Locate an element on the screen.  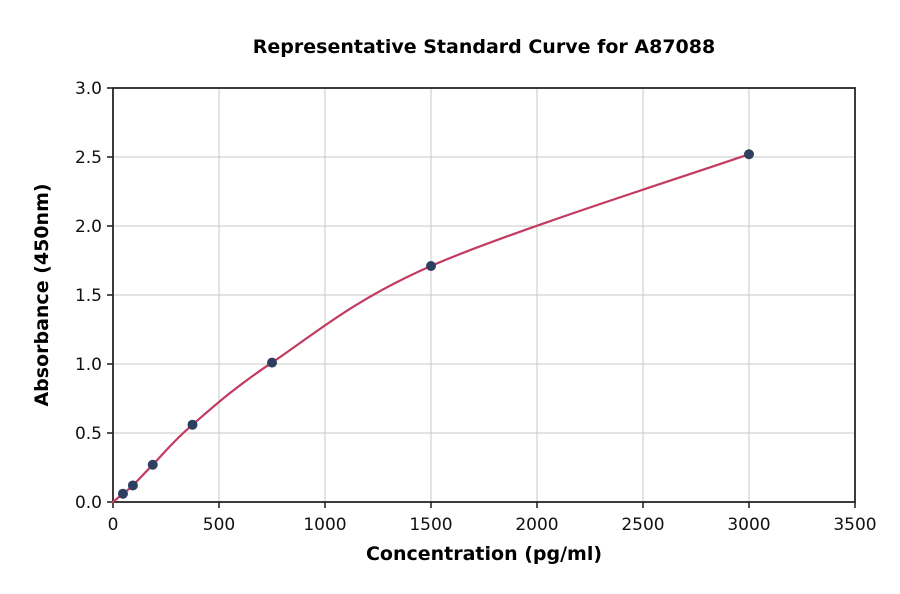
y-tick-label: 2.5 is located at coordinates (88, 158).